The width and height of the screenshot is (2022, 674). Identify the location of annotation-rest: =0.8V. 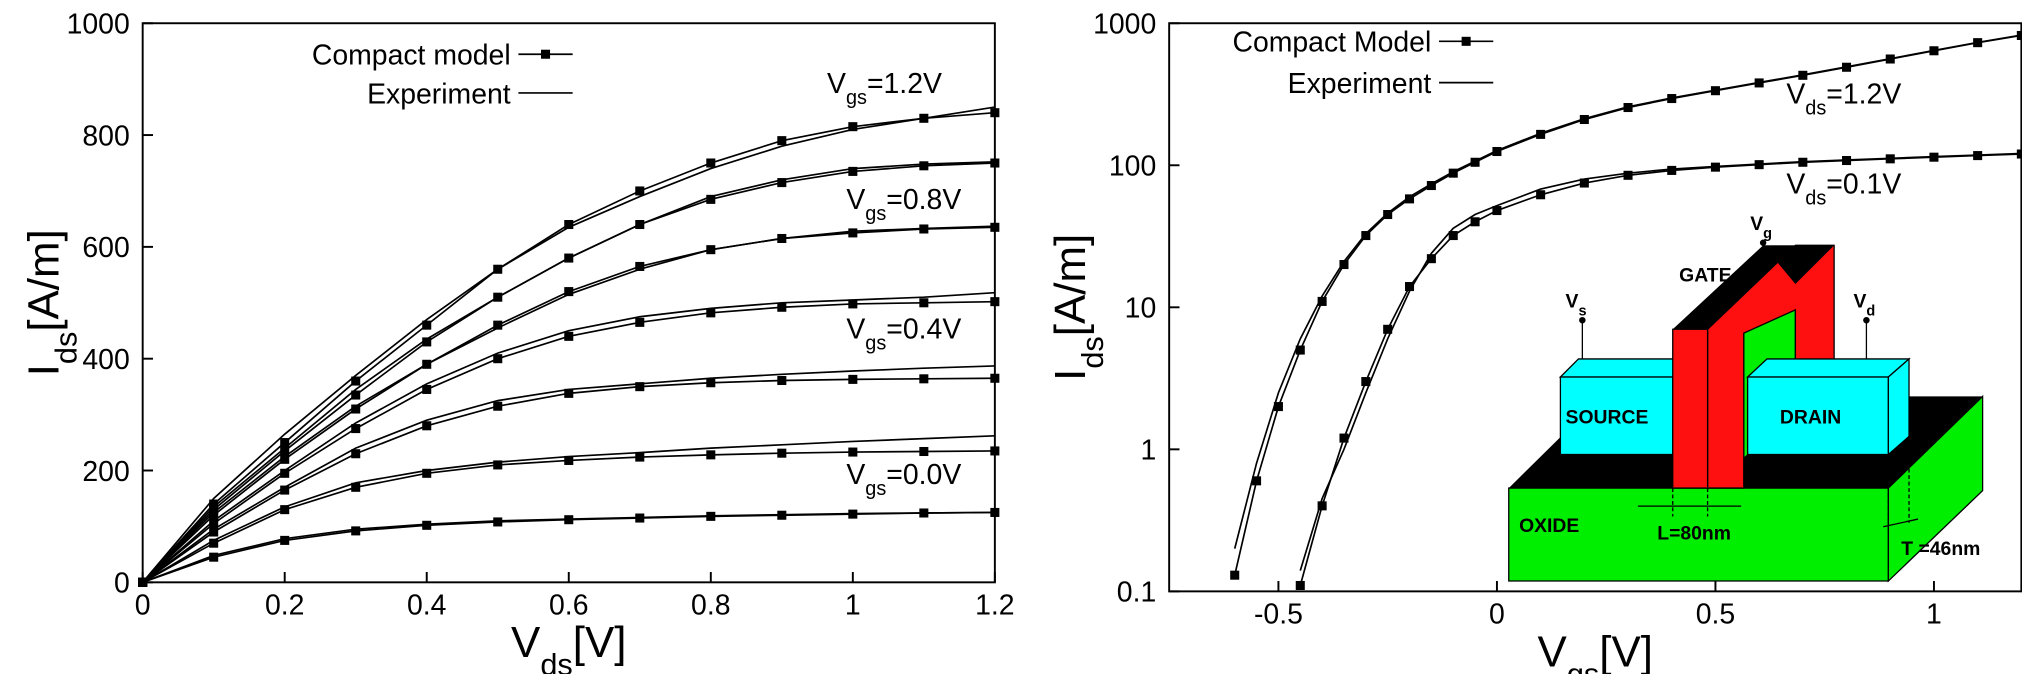
(923, 200).